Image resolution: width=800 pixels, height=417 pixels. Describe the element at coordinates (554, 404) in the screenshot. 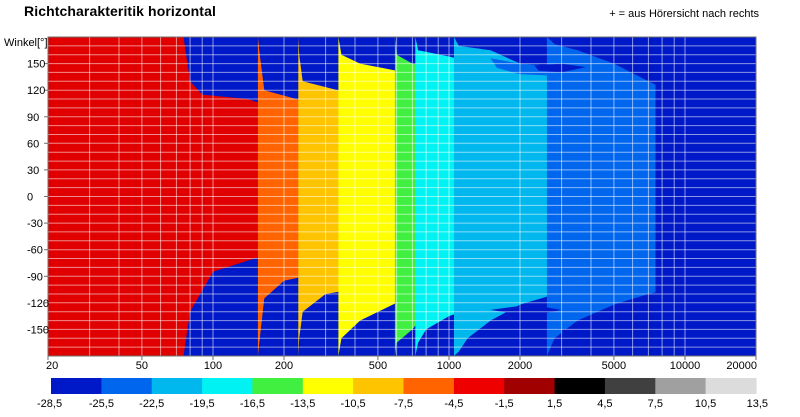

I see `color-scale-label-10: 1,5` at that location.